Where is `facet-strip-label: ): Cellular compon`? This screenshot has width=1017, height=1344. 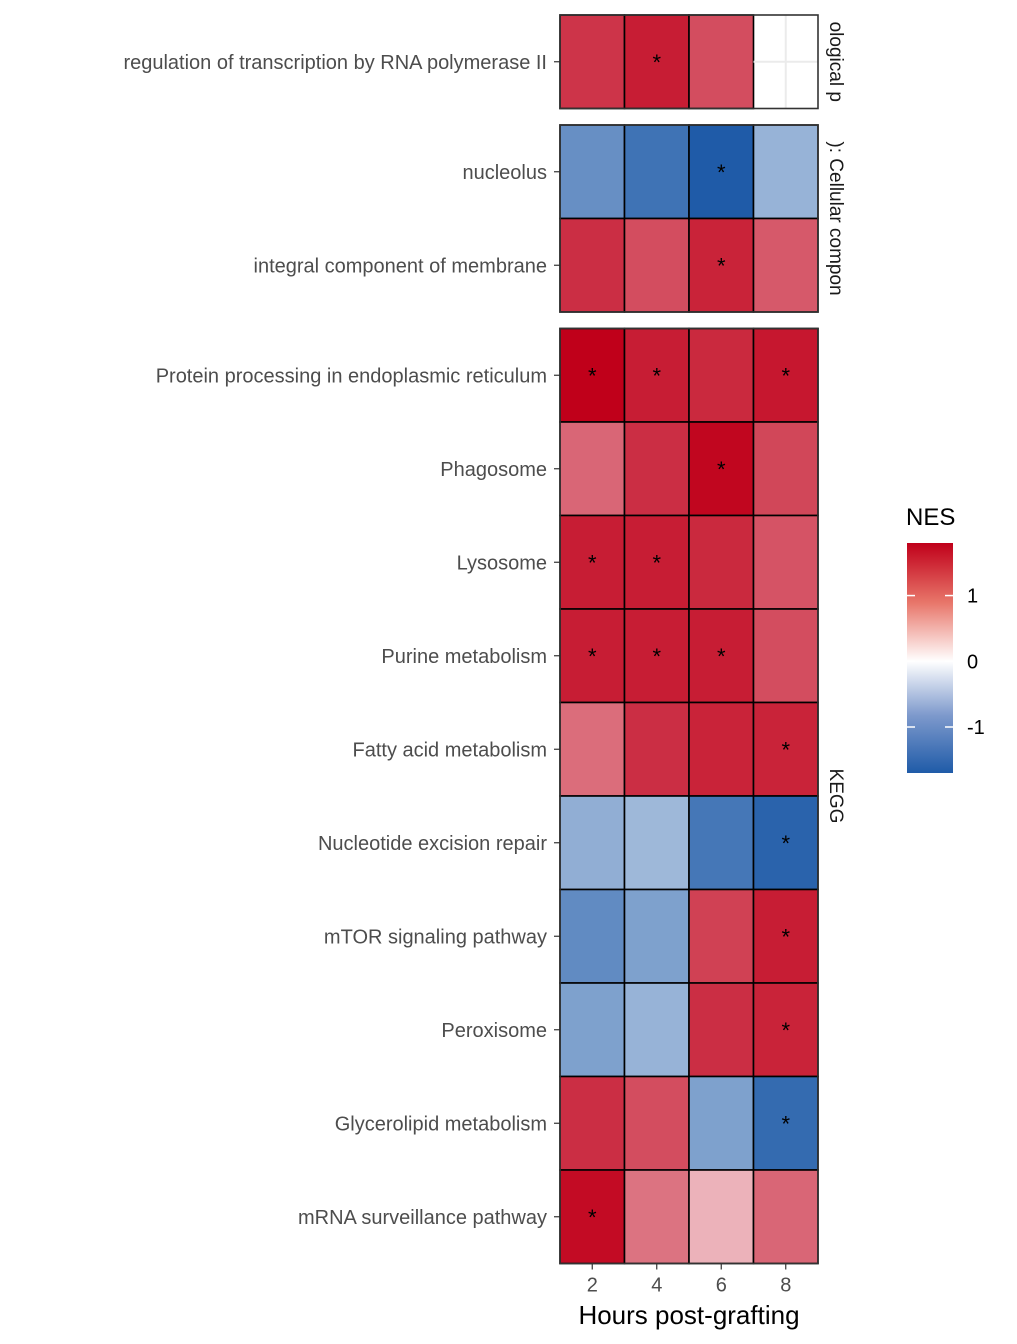
facet-strip-label: ): Cellular compon is located at coordinates (835, 218).